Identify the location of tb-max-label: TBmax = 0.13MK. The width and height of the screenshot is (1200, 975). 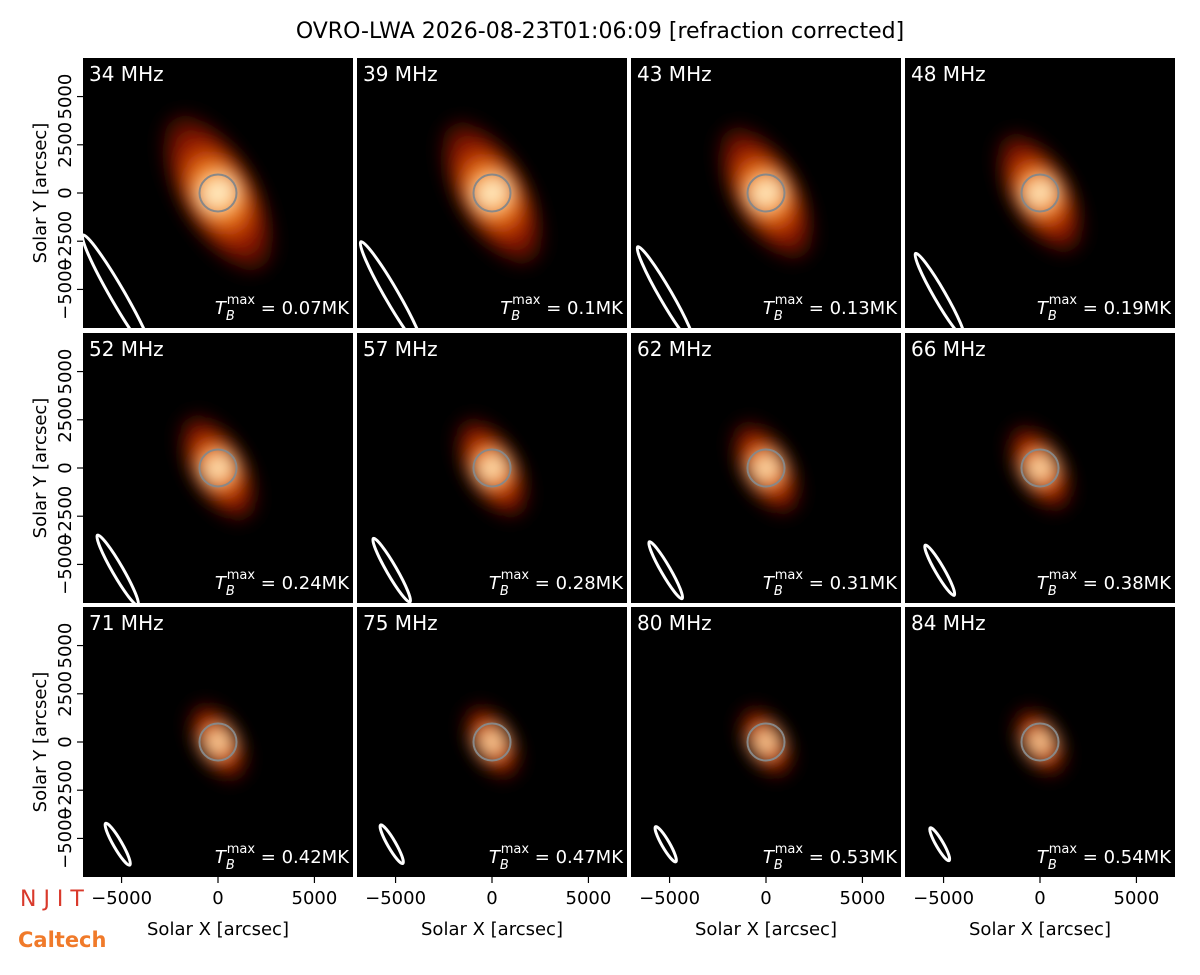
(830, 308).